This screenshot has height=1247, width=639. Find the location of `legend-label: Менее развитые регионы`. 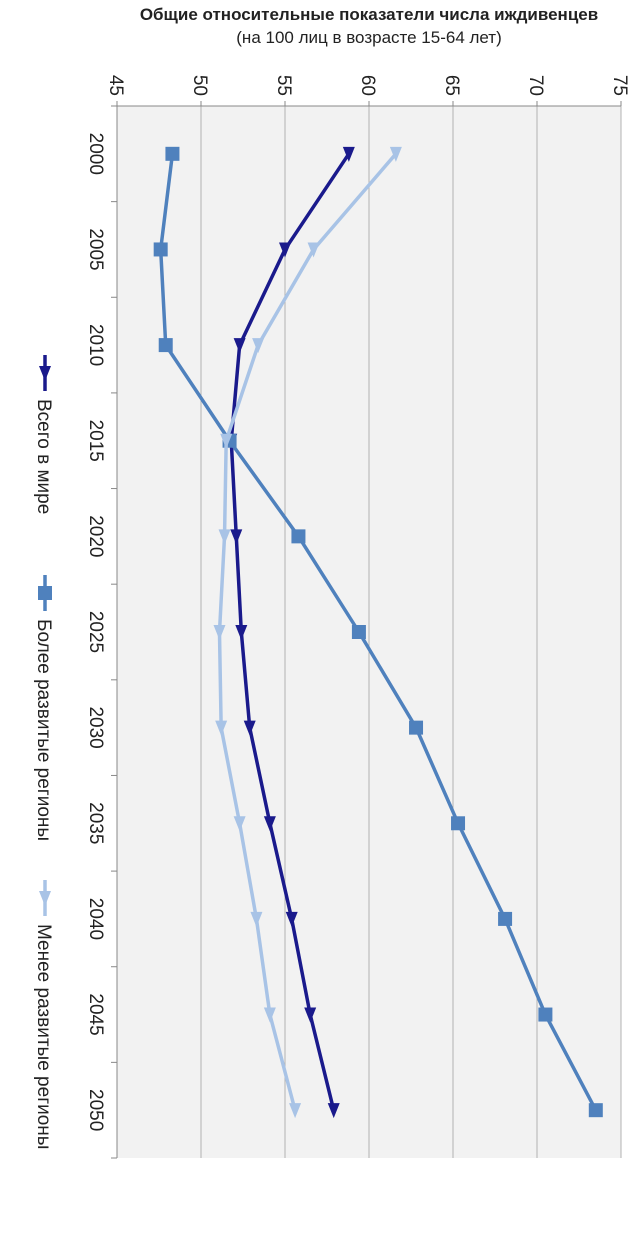

legend-label: Менее развитые регионы is located at coordinates (43, 1036).